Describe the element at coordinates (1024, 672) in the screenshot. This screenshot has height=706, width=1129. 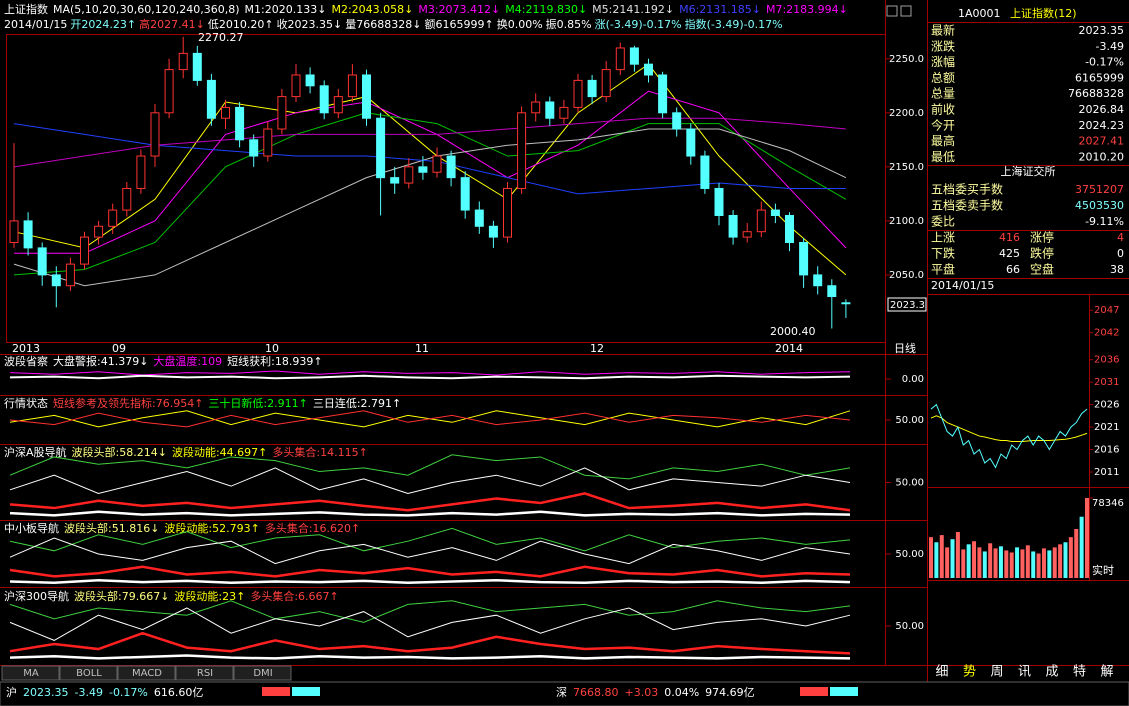
I see `side-tab: 讯` at that location.